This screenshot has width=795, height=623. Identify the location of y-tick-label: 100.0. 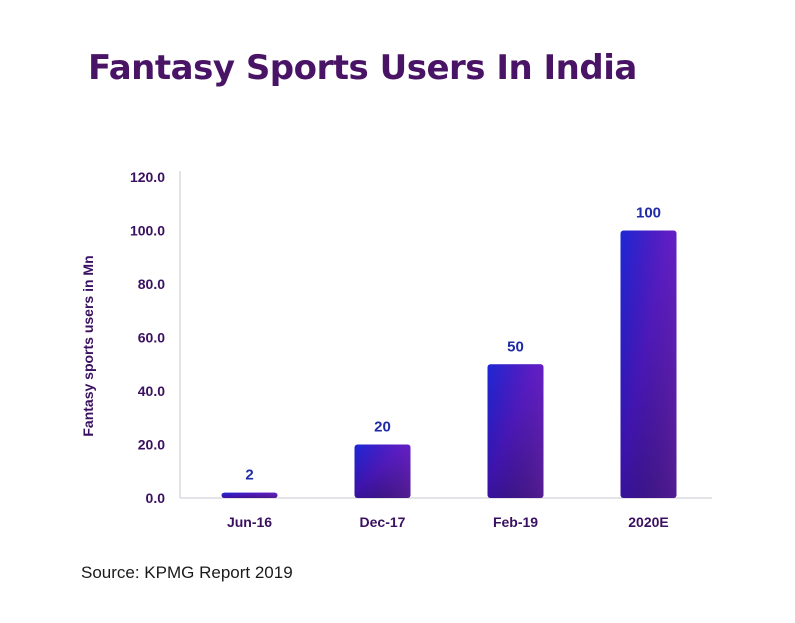
(147, 231).